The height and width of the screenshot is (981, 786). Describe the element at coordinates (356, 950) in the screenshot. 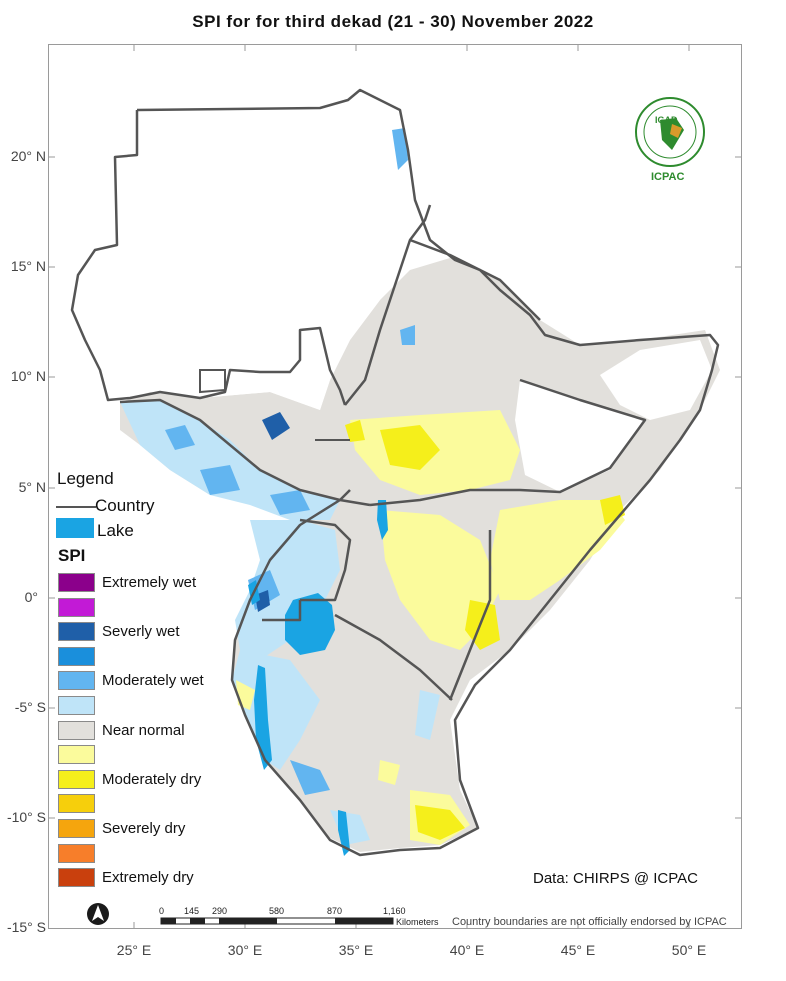

I see `lon-label-35e: 35° E` at that location.